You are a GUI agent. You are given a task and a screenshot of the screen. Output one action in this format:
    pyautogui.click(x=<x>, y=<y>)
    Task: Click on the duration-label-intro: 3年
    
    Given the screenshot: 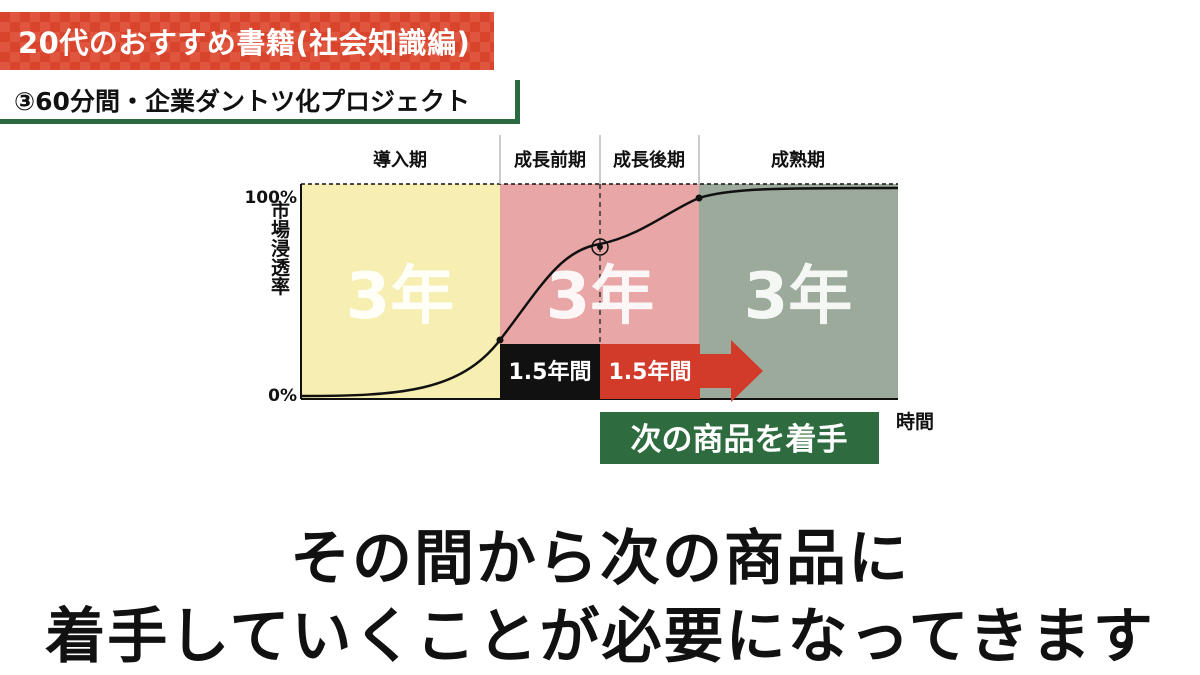 What is the action you would take?
    pyautogui.click(x=400, y=297)
    